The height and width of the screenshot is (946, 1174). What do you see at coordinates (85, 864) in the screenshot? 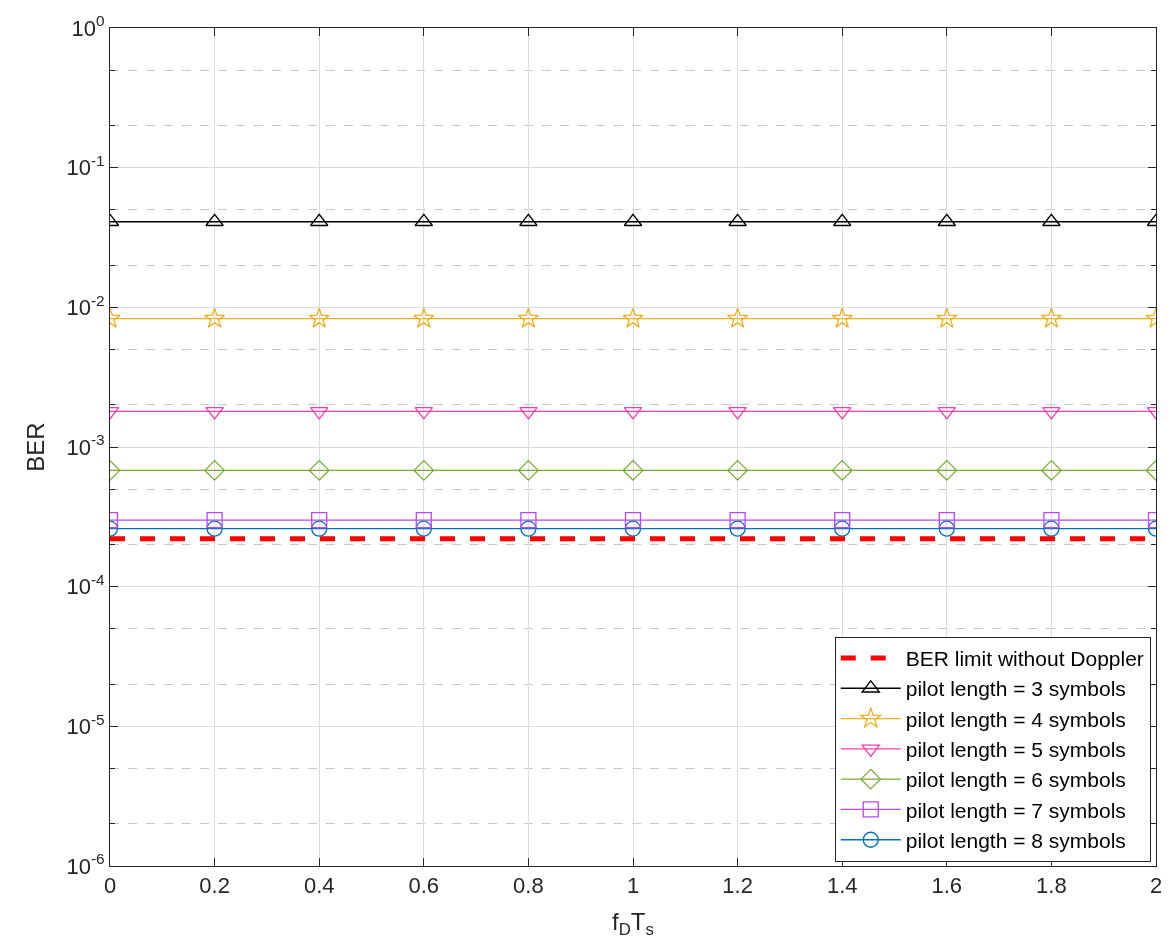
I see `y-tick-label: 10$^{-6}$` at bounding box center [85, 864].